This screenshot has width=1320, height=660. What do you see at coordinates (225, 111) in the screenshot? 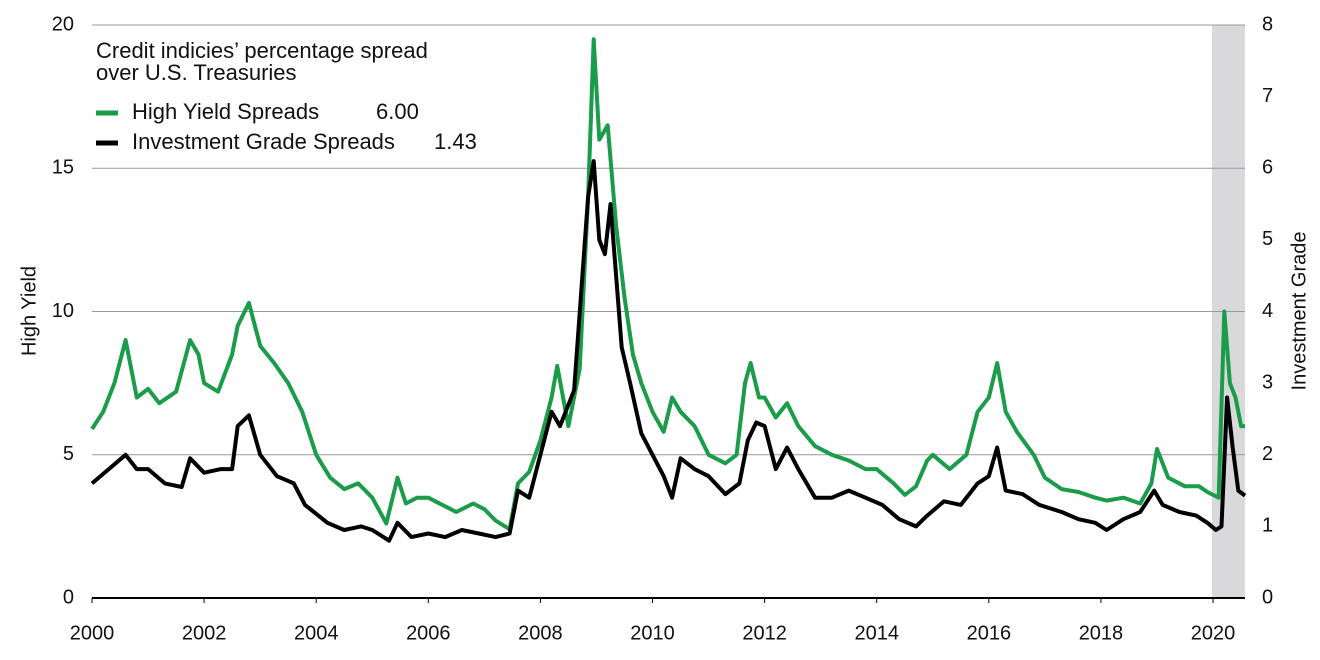
I see `legend-label: High Yield Spreads` at bounding box center [225, 111].